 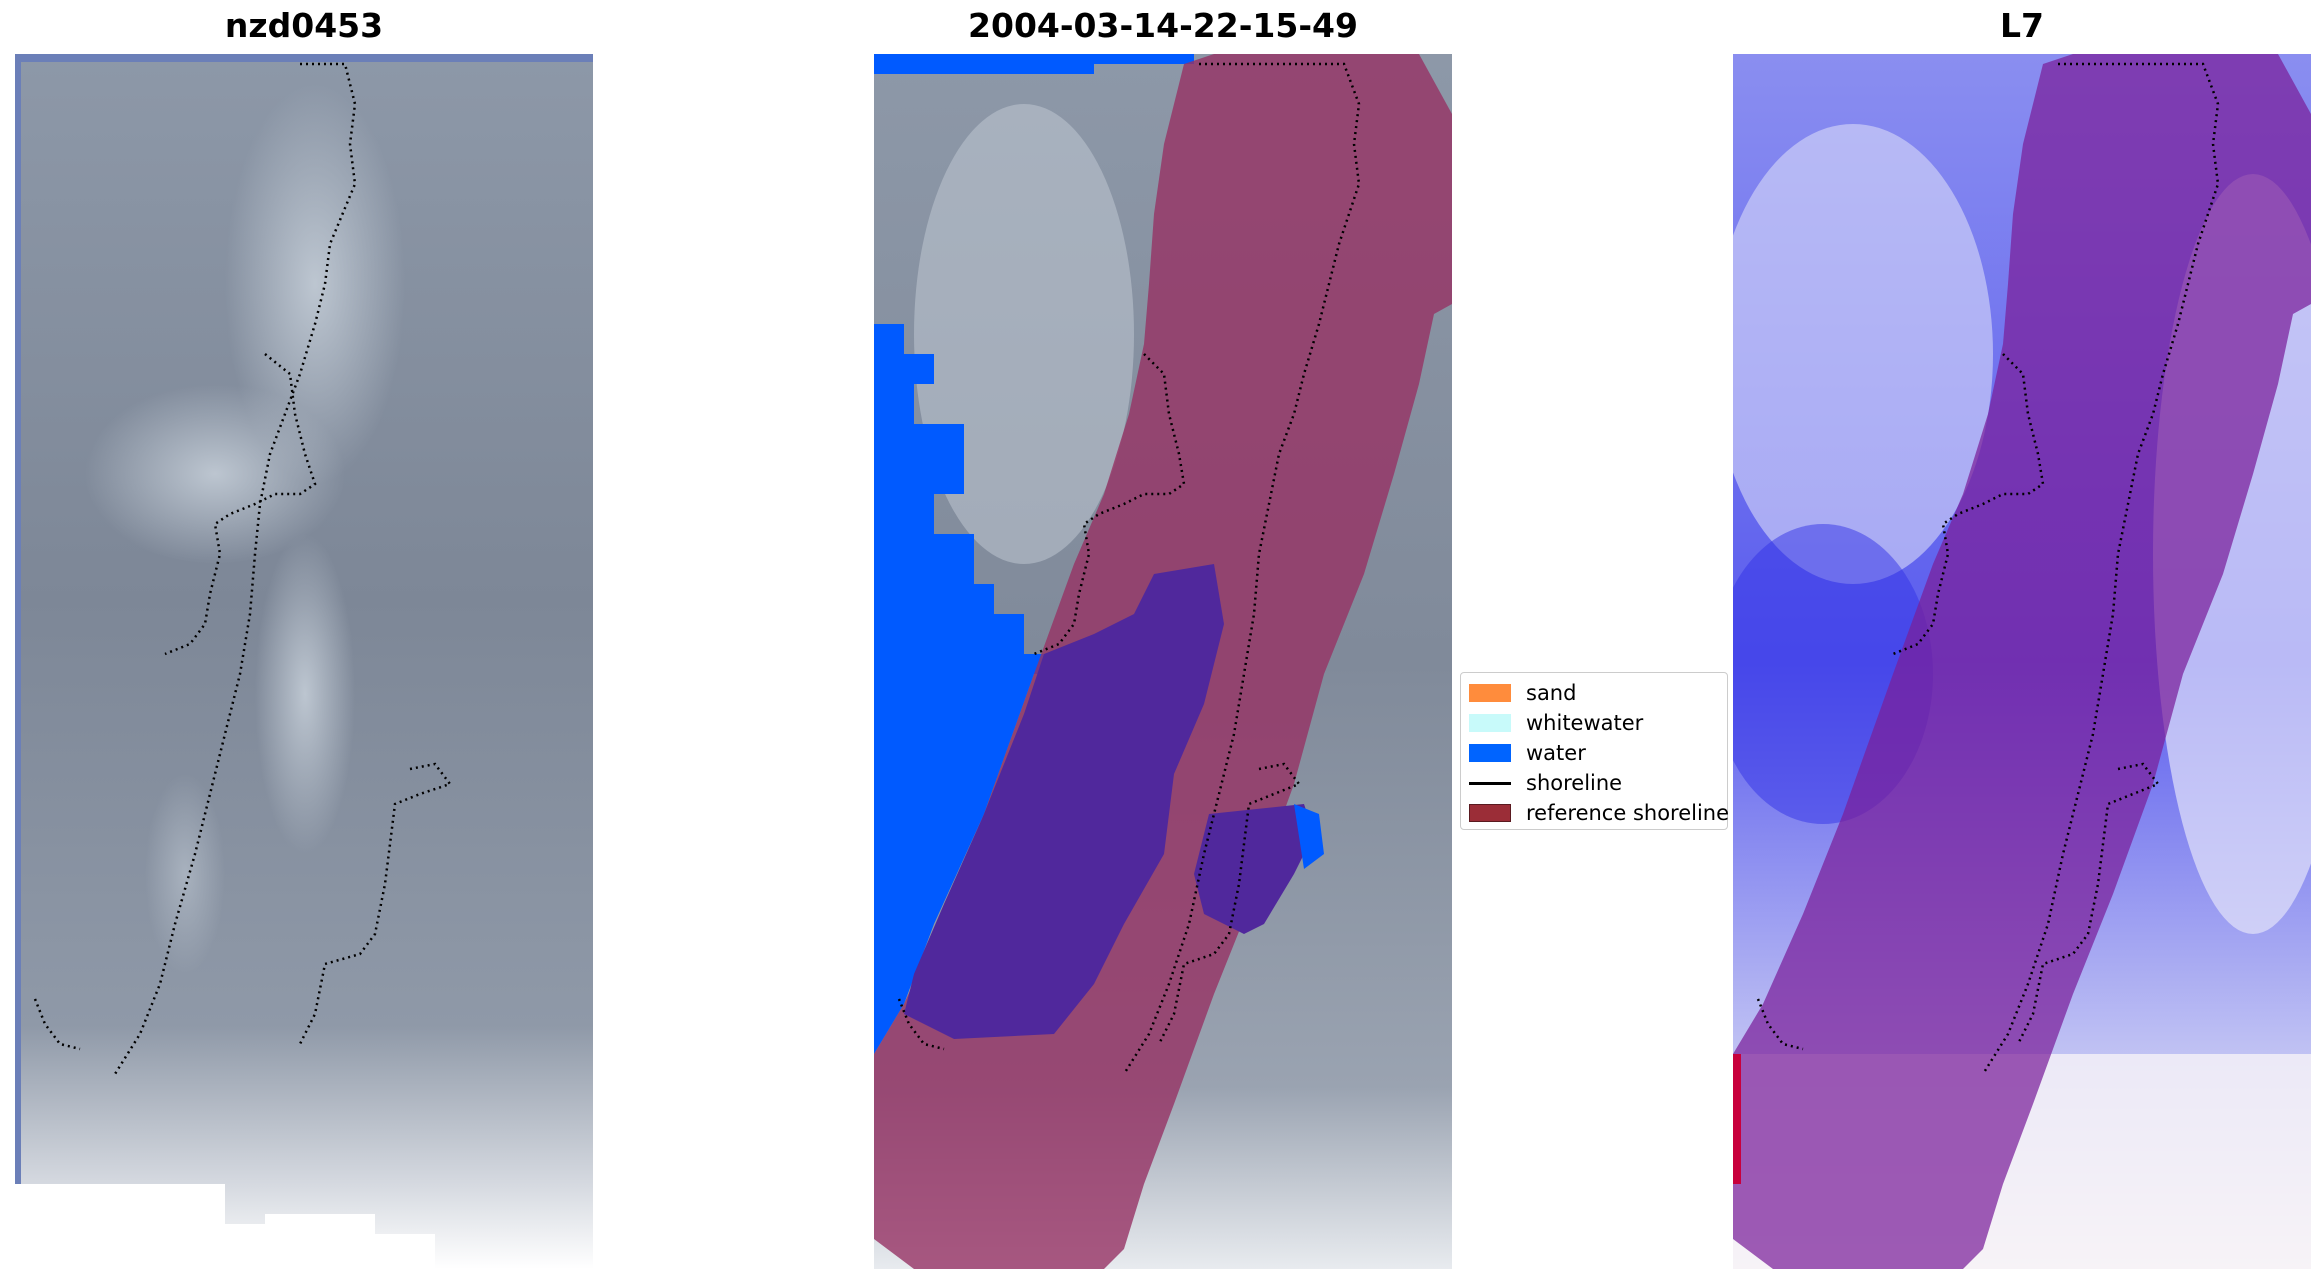 I want to click on water-mask, so click(x=1034, y=554).